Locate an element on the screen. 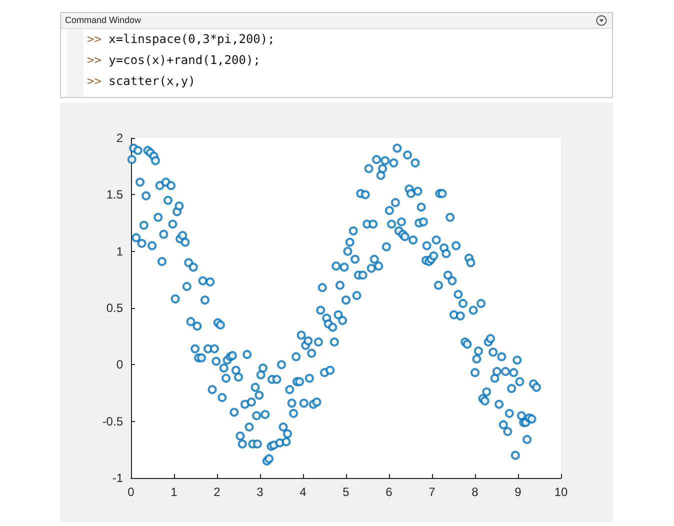  x-tick-label: 4 is located at coordinates (303, 492).